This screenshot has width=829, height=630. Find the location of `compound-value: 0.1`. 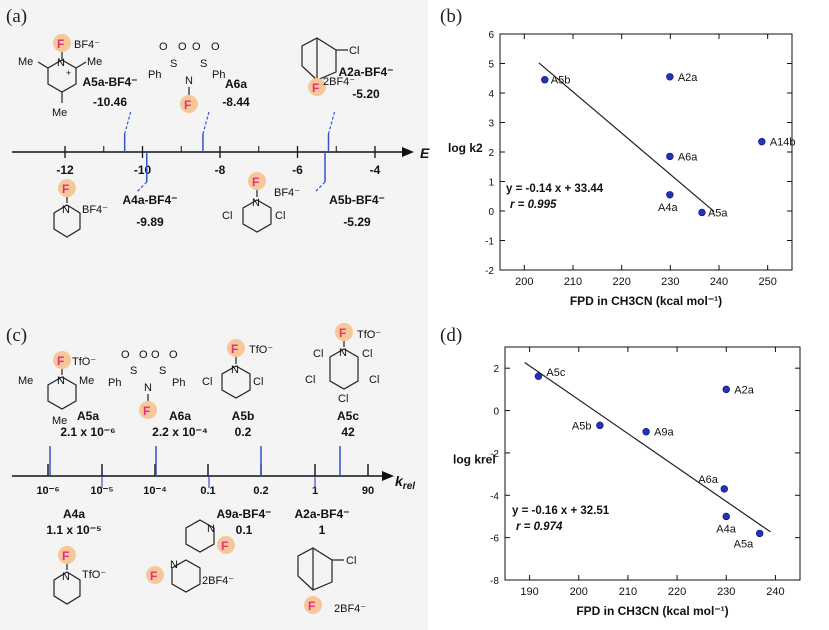

compound-value: 0.1 is located at coordinates (244, 530).